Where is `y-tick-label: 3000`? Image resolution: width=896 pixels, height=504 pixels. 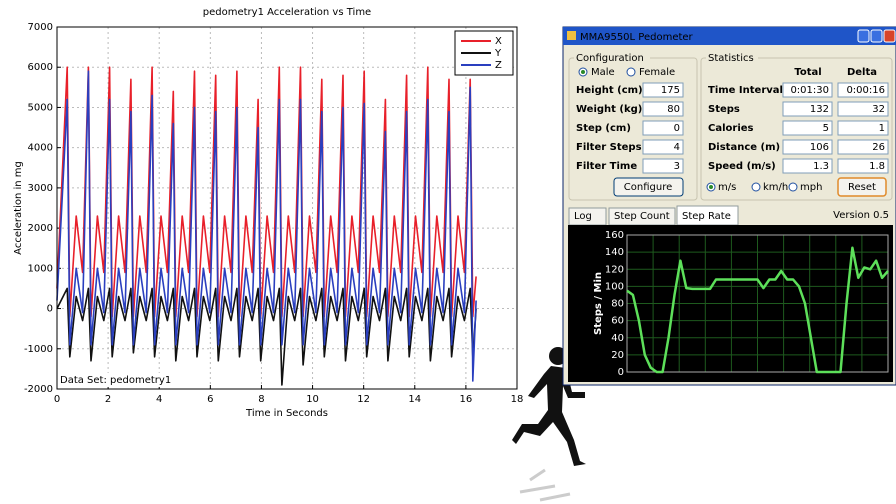
y-tick-label: 3000 is located at coordinates (40, 188).